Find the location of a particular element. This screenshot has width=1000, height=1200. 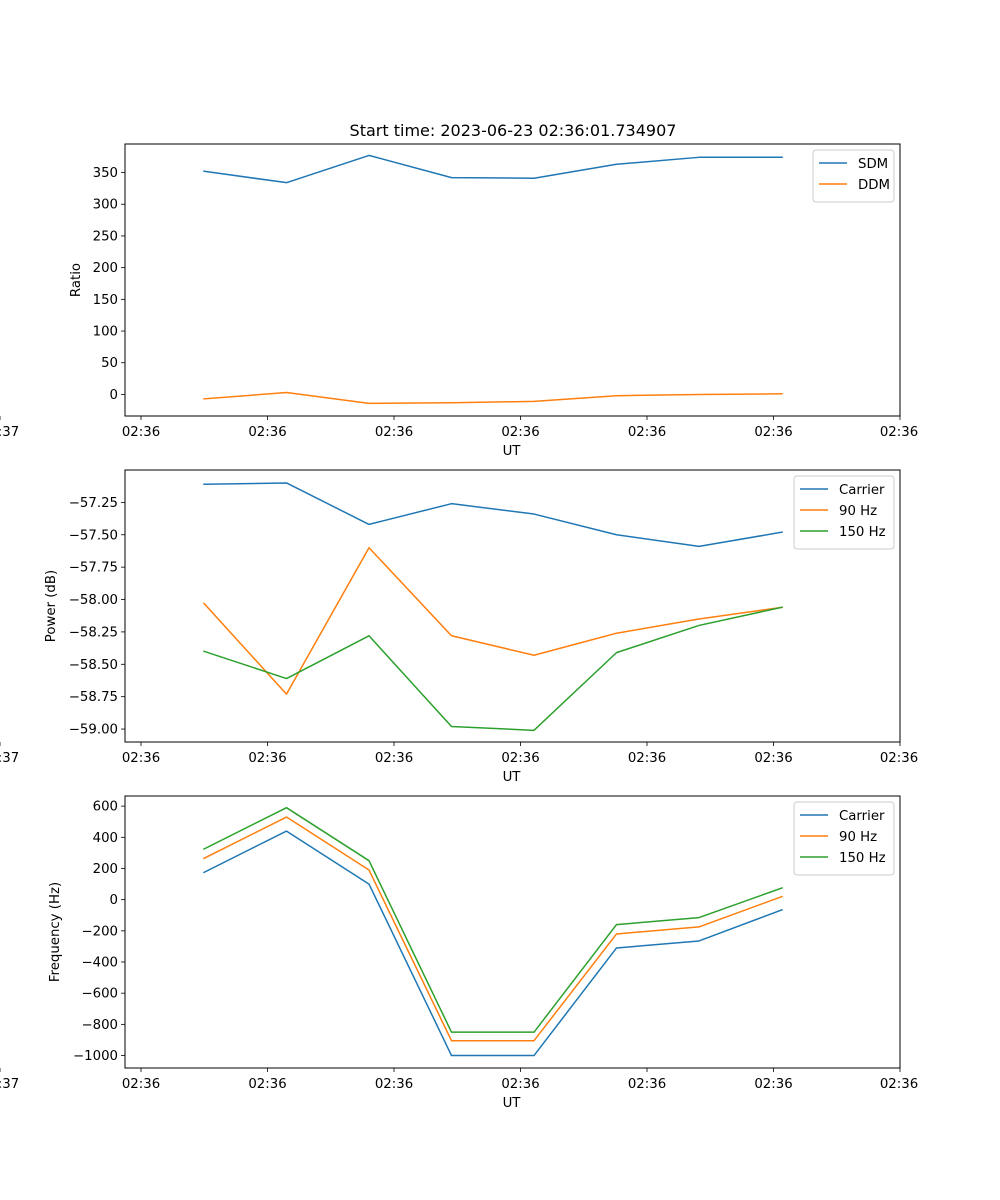

y-tick-label: 300 is located at coordinates (105, 205).